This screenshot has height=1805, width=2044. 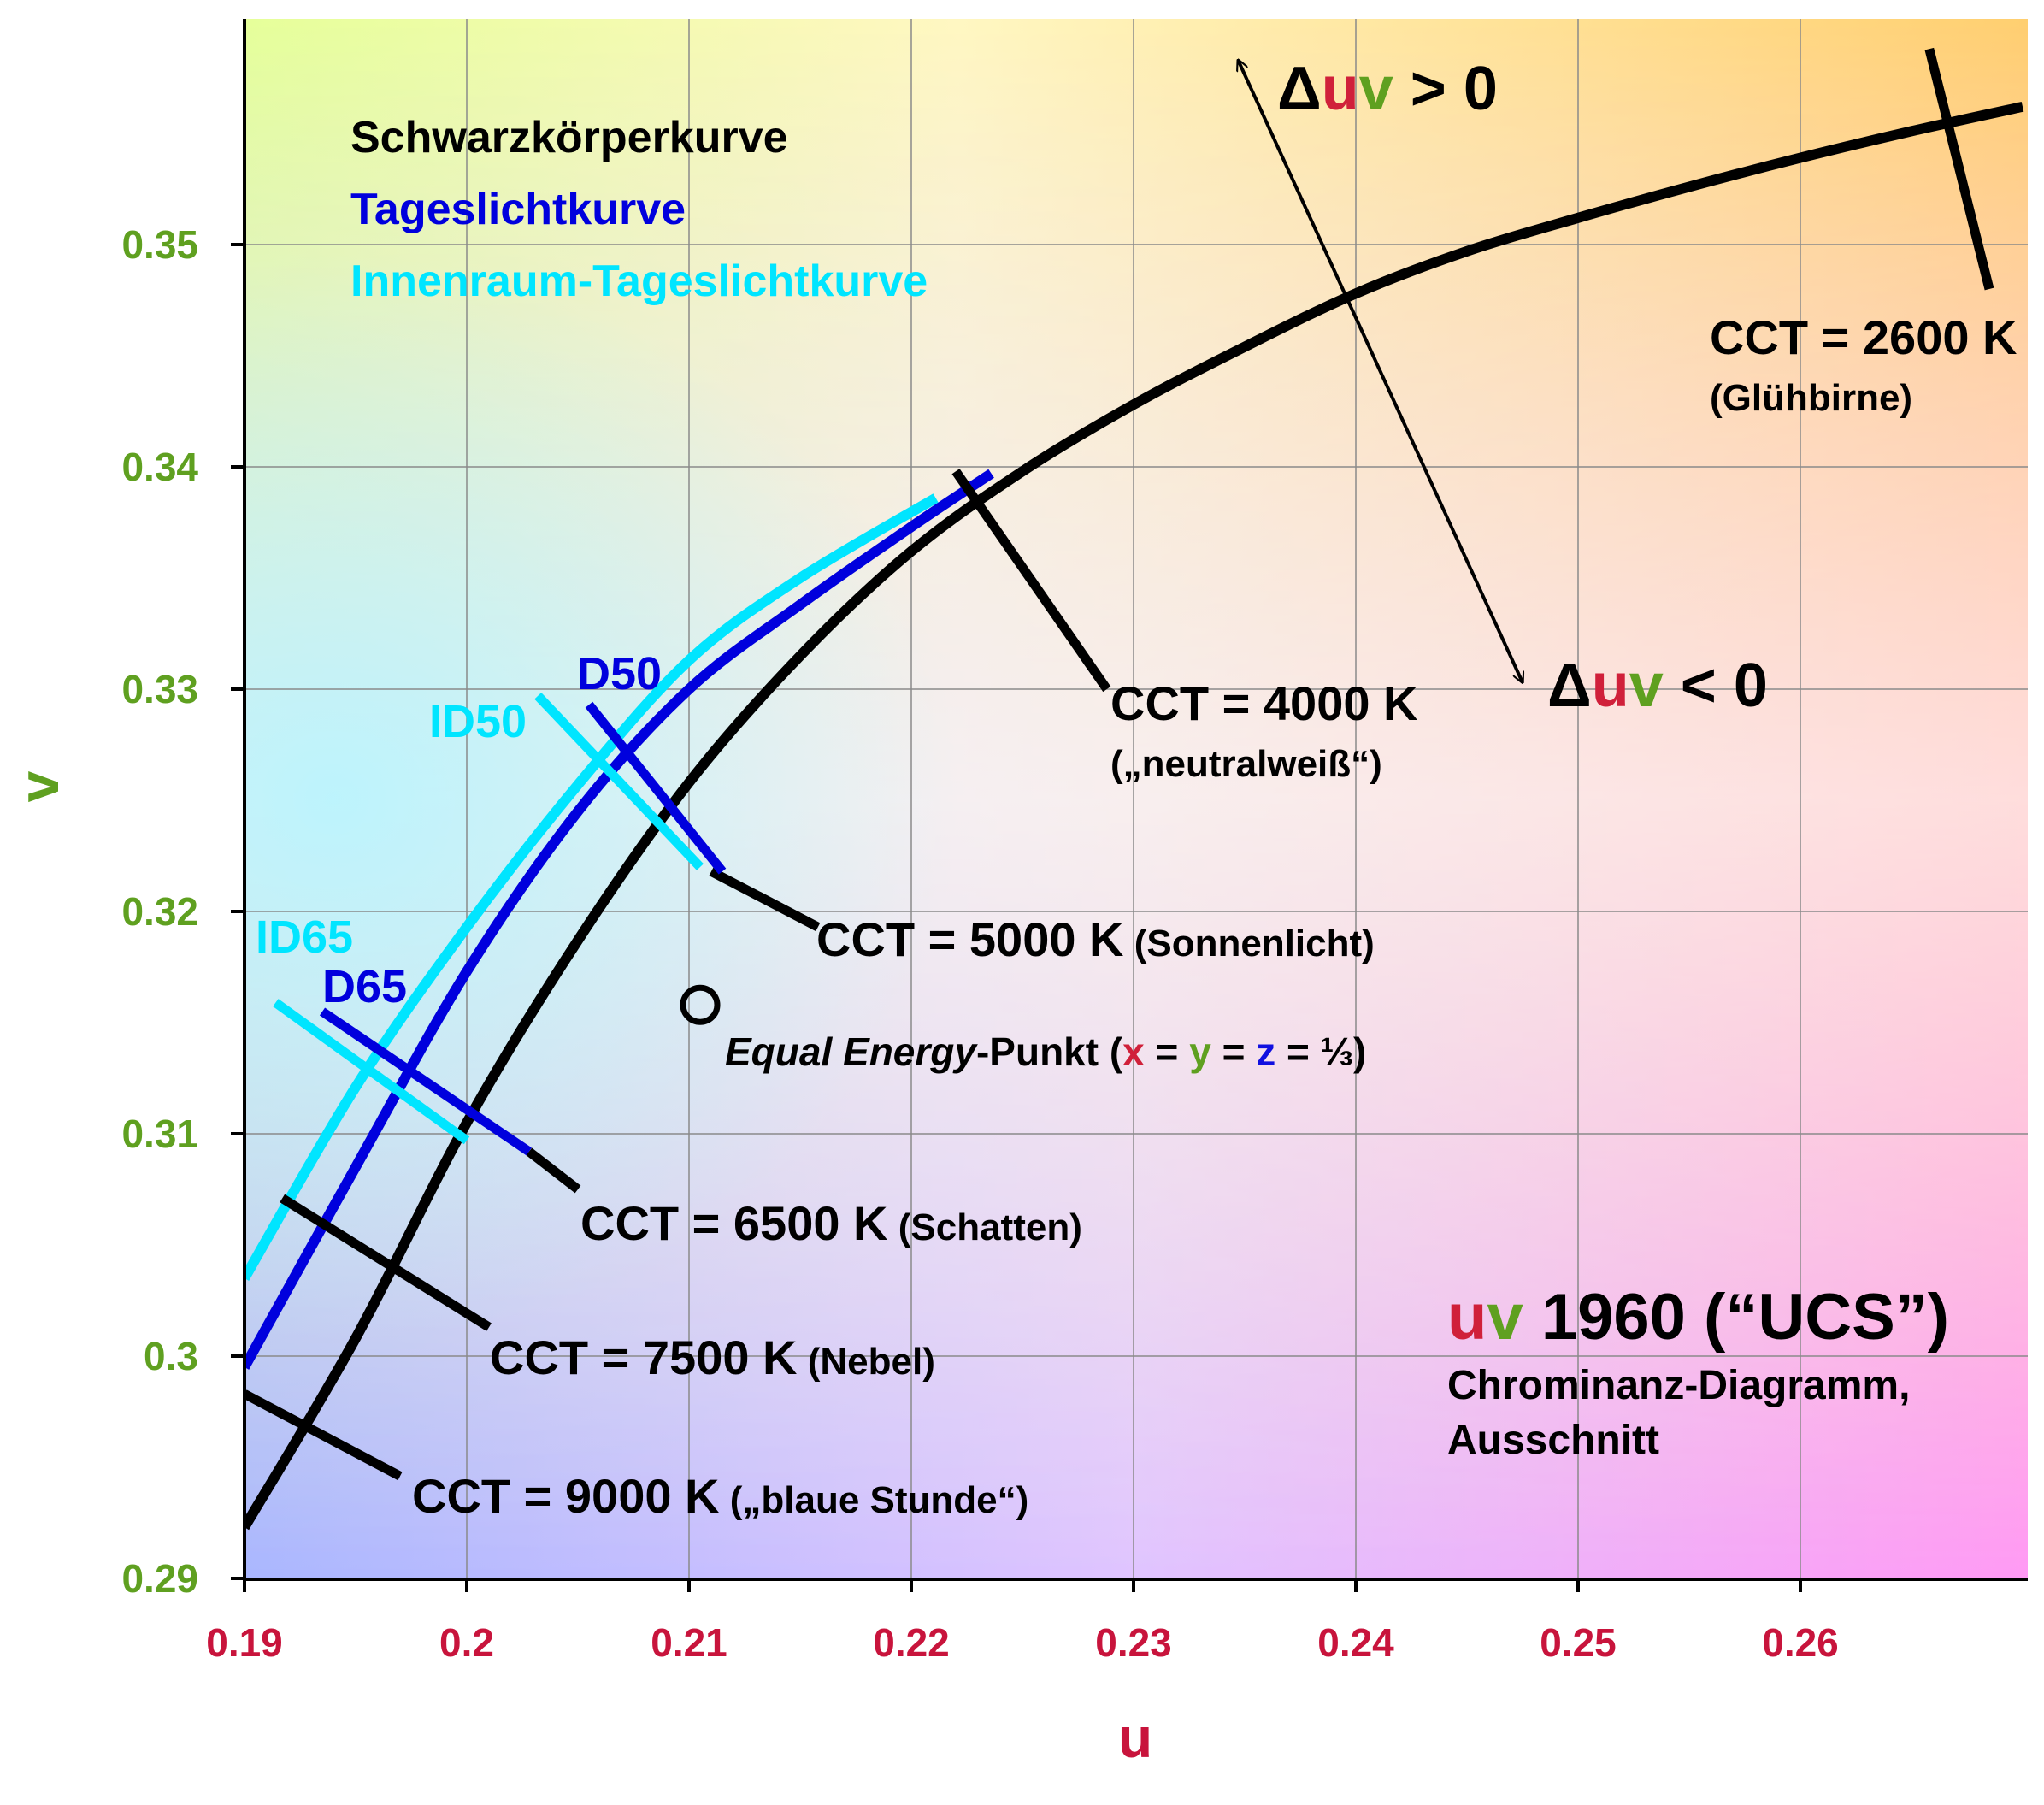 What do you see at coordinates (372, 1072) in the screenshot?
I see `isotherm-ID65` at bounding box center [372, 1072].